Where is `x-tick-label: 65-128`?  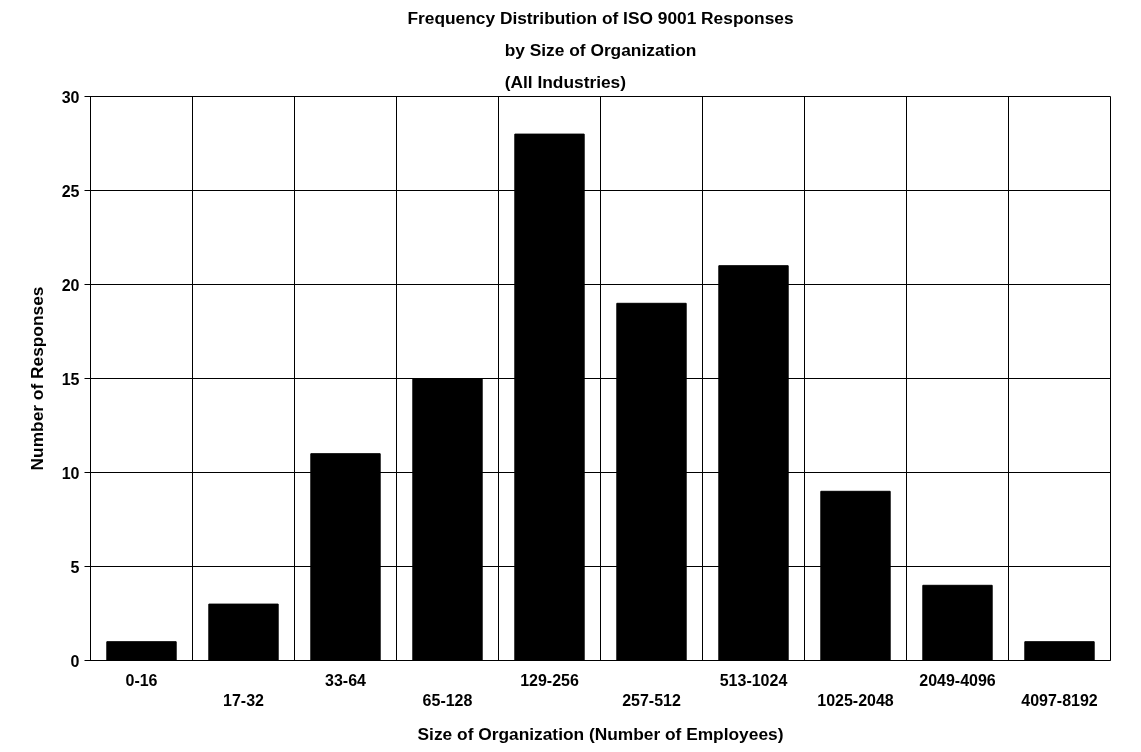 x-tick-label: 65-128 is located at coordinates (447, 700).